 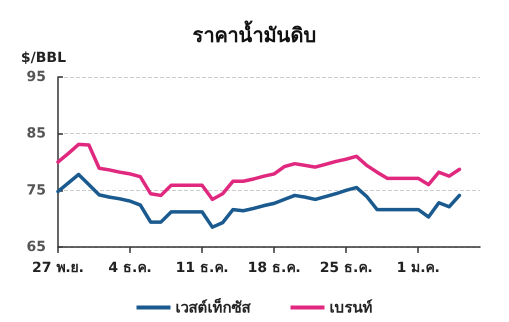 I want to click on y-tick-label: 95, so click(x=36, y=77).